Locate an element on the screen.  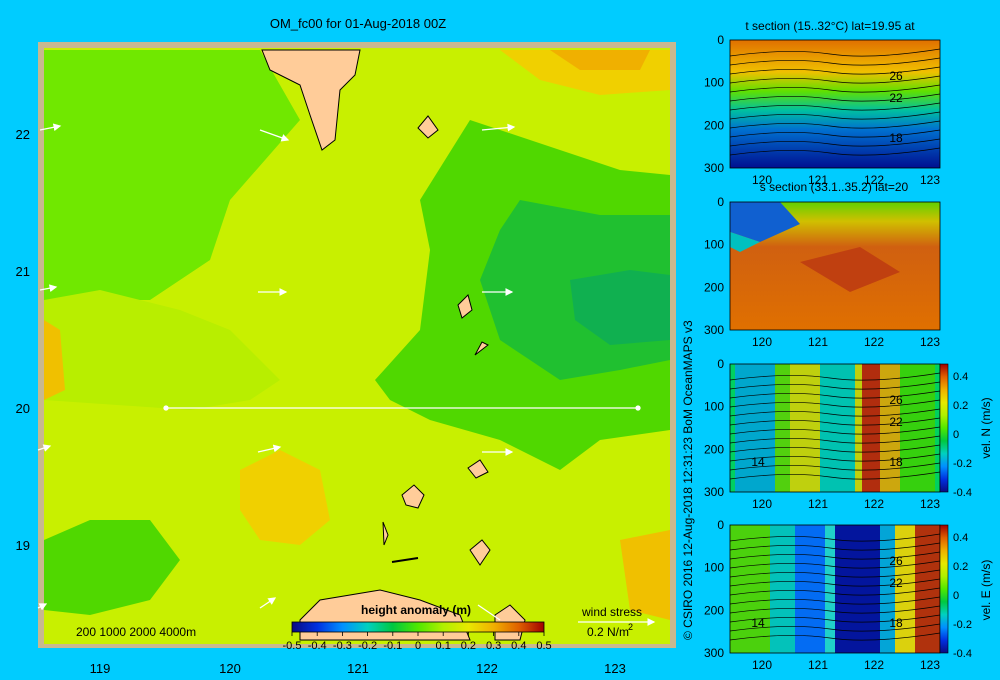
map-x-axis: 119 120 121 122 123 is located at coordinates (358, 668).